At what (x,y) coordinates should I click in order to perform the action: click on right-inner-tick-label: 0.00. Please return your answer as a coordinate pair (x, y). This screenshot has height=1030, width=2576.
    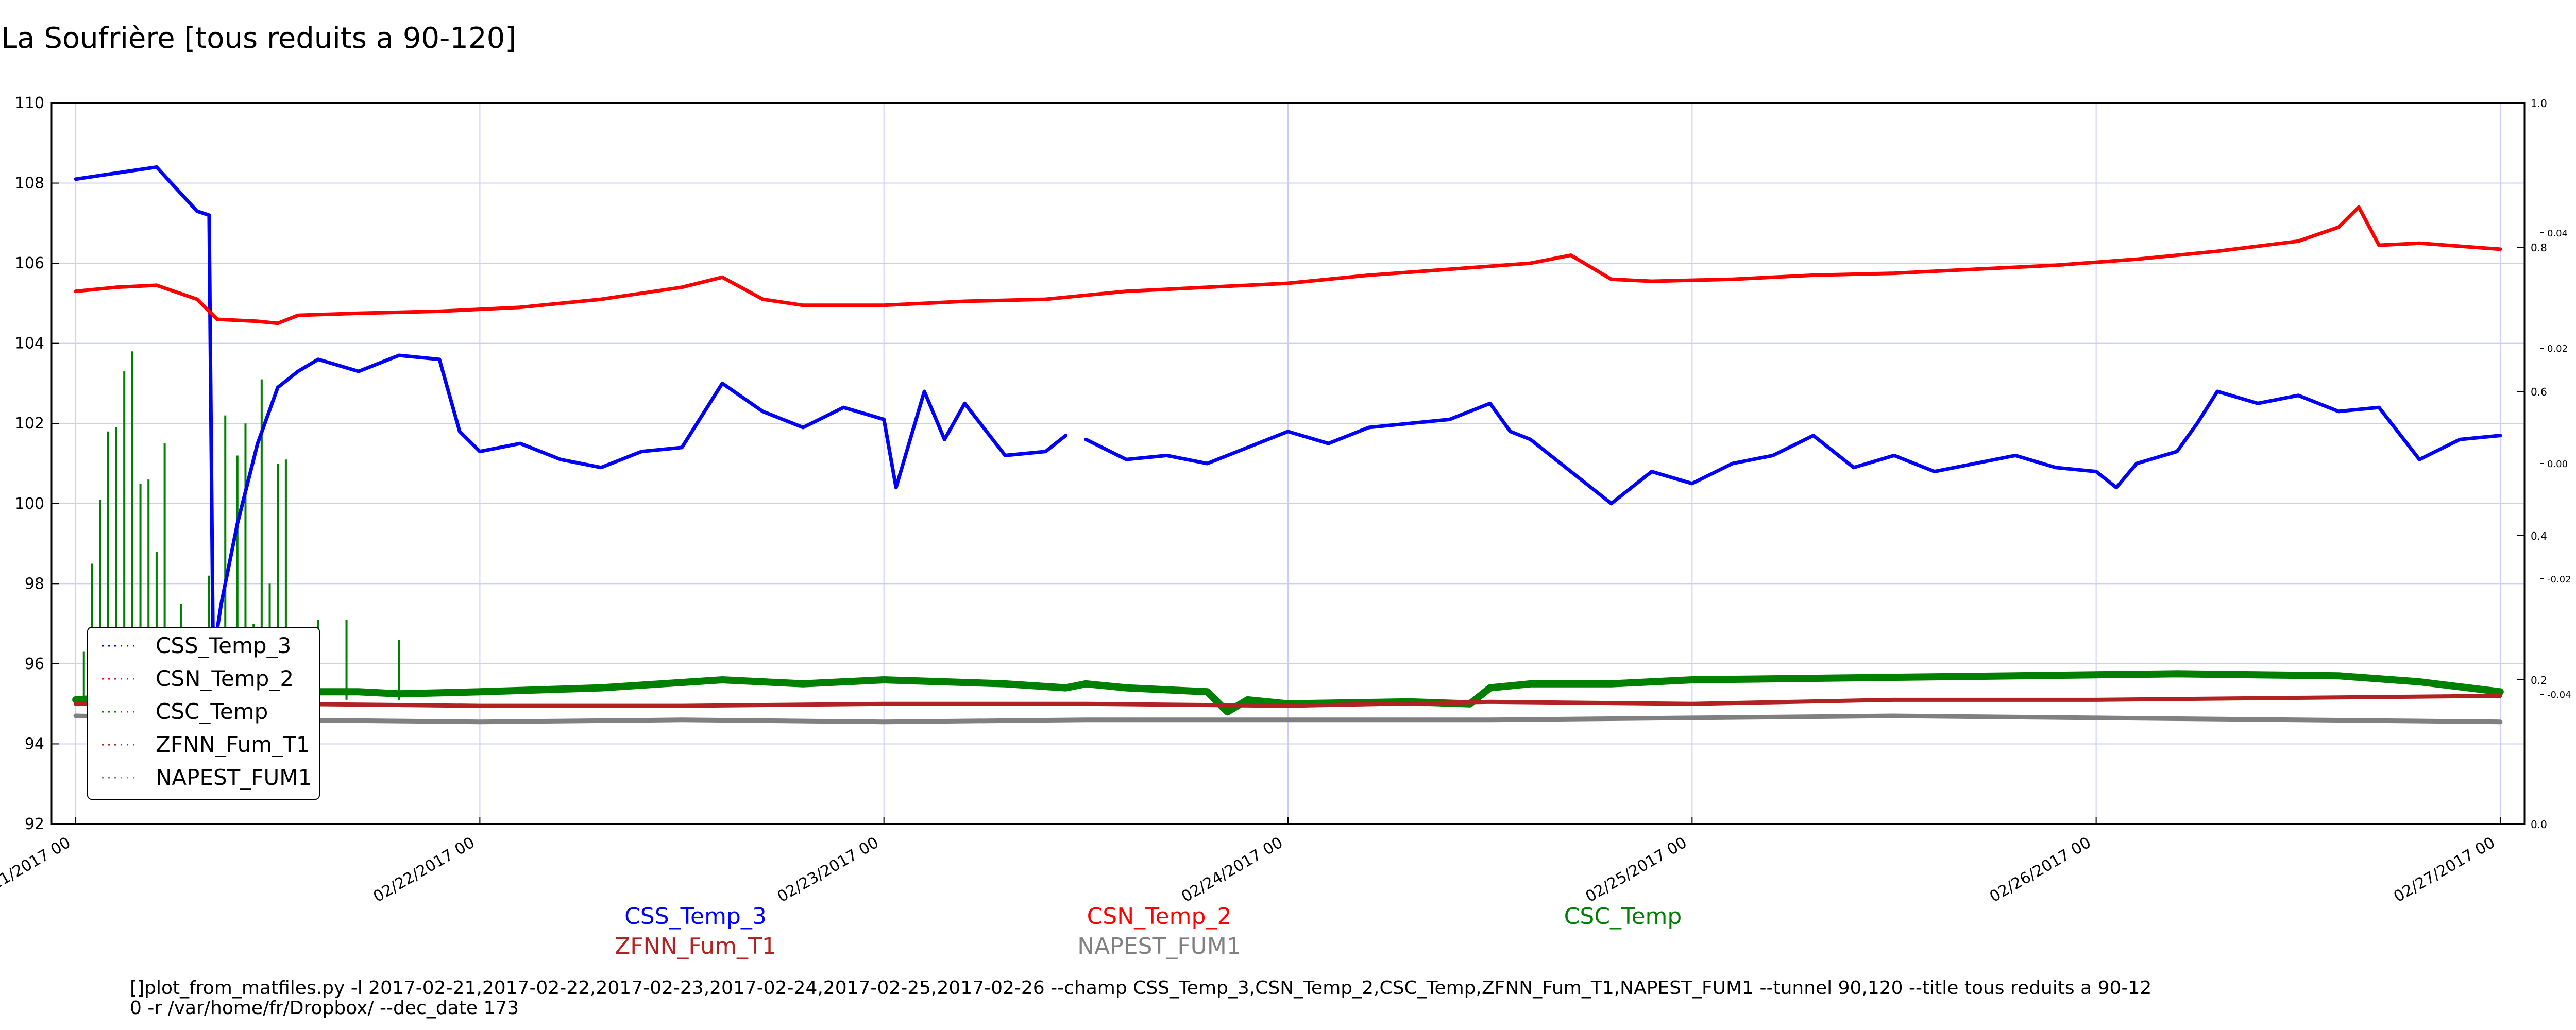
    Looking at the image, I should click on (2557, 464).